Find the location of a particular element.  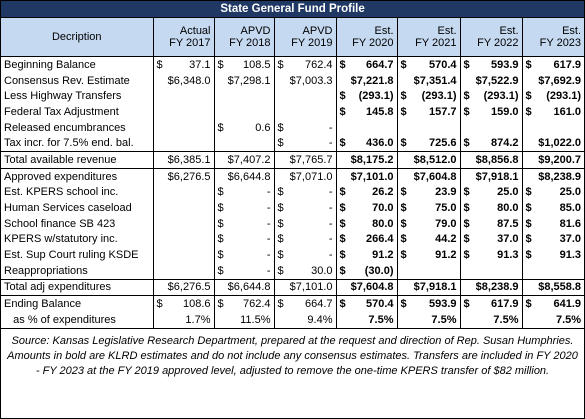

cell: $874.2 is located at coordinates (490, 143).